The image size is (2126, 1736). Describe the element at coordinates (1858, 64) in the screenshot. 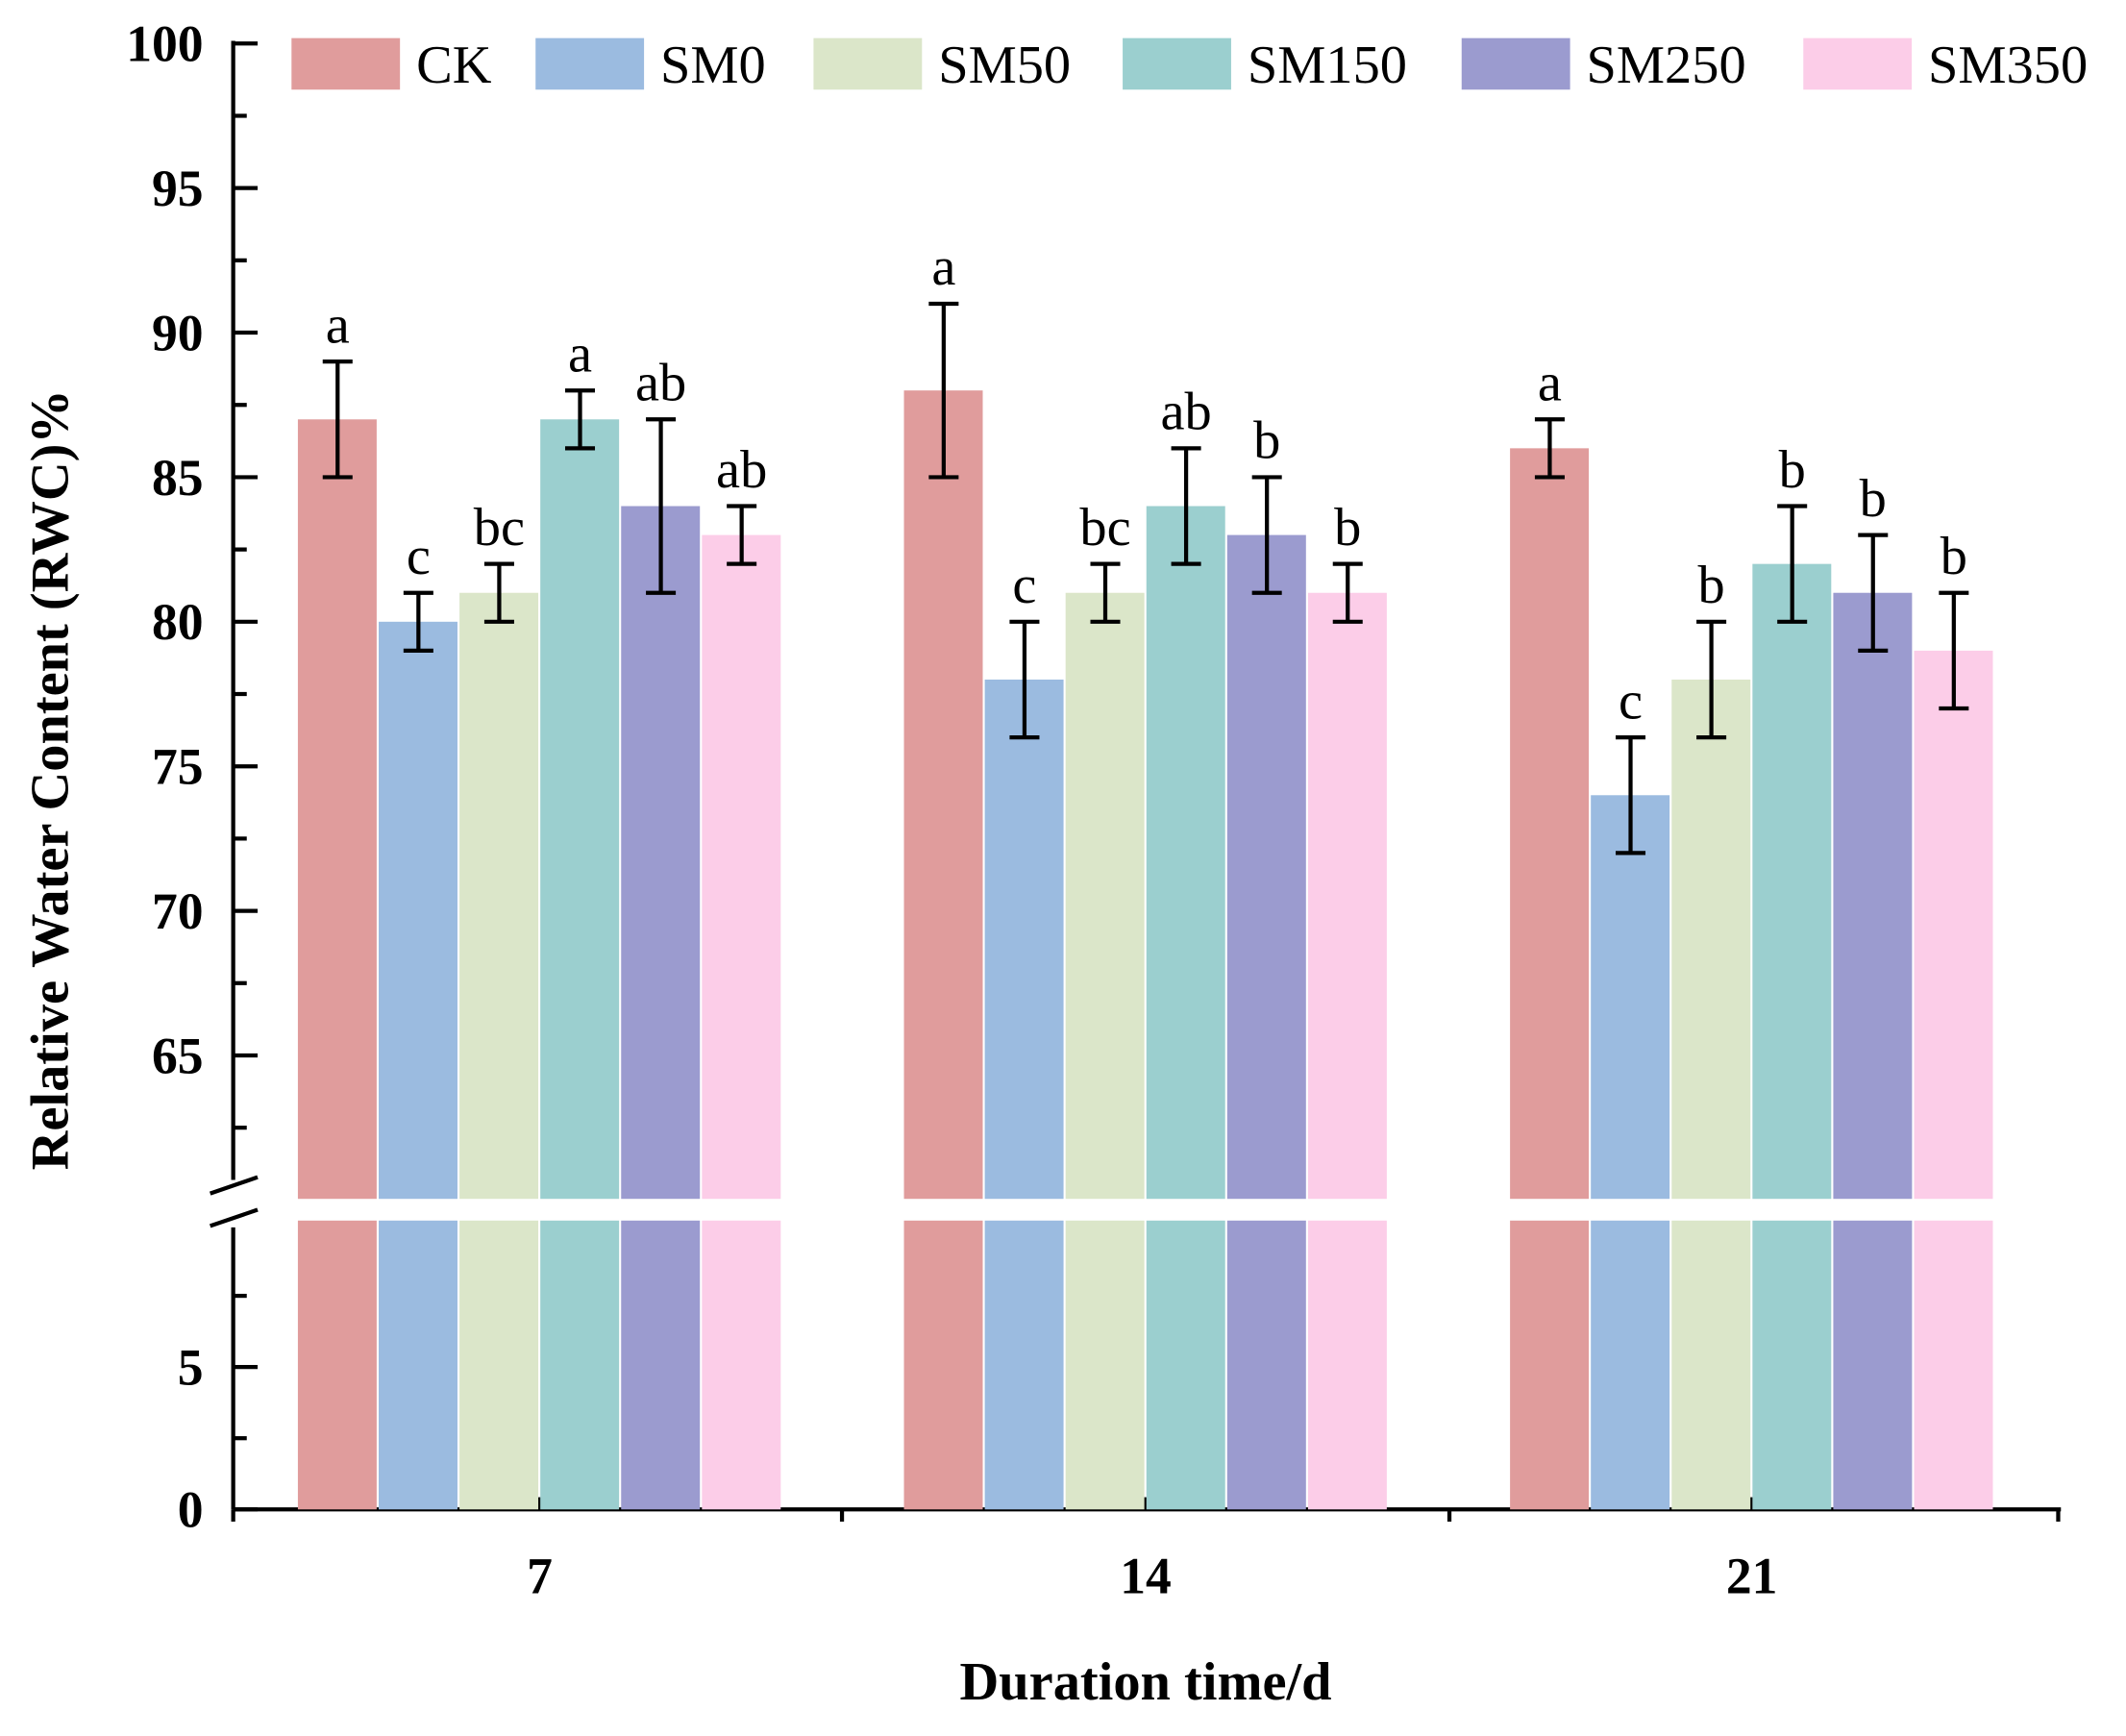

I see `legend-swatch-SM350` at that location.